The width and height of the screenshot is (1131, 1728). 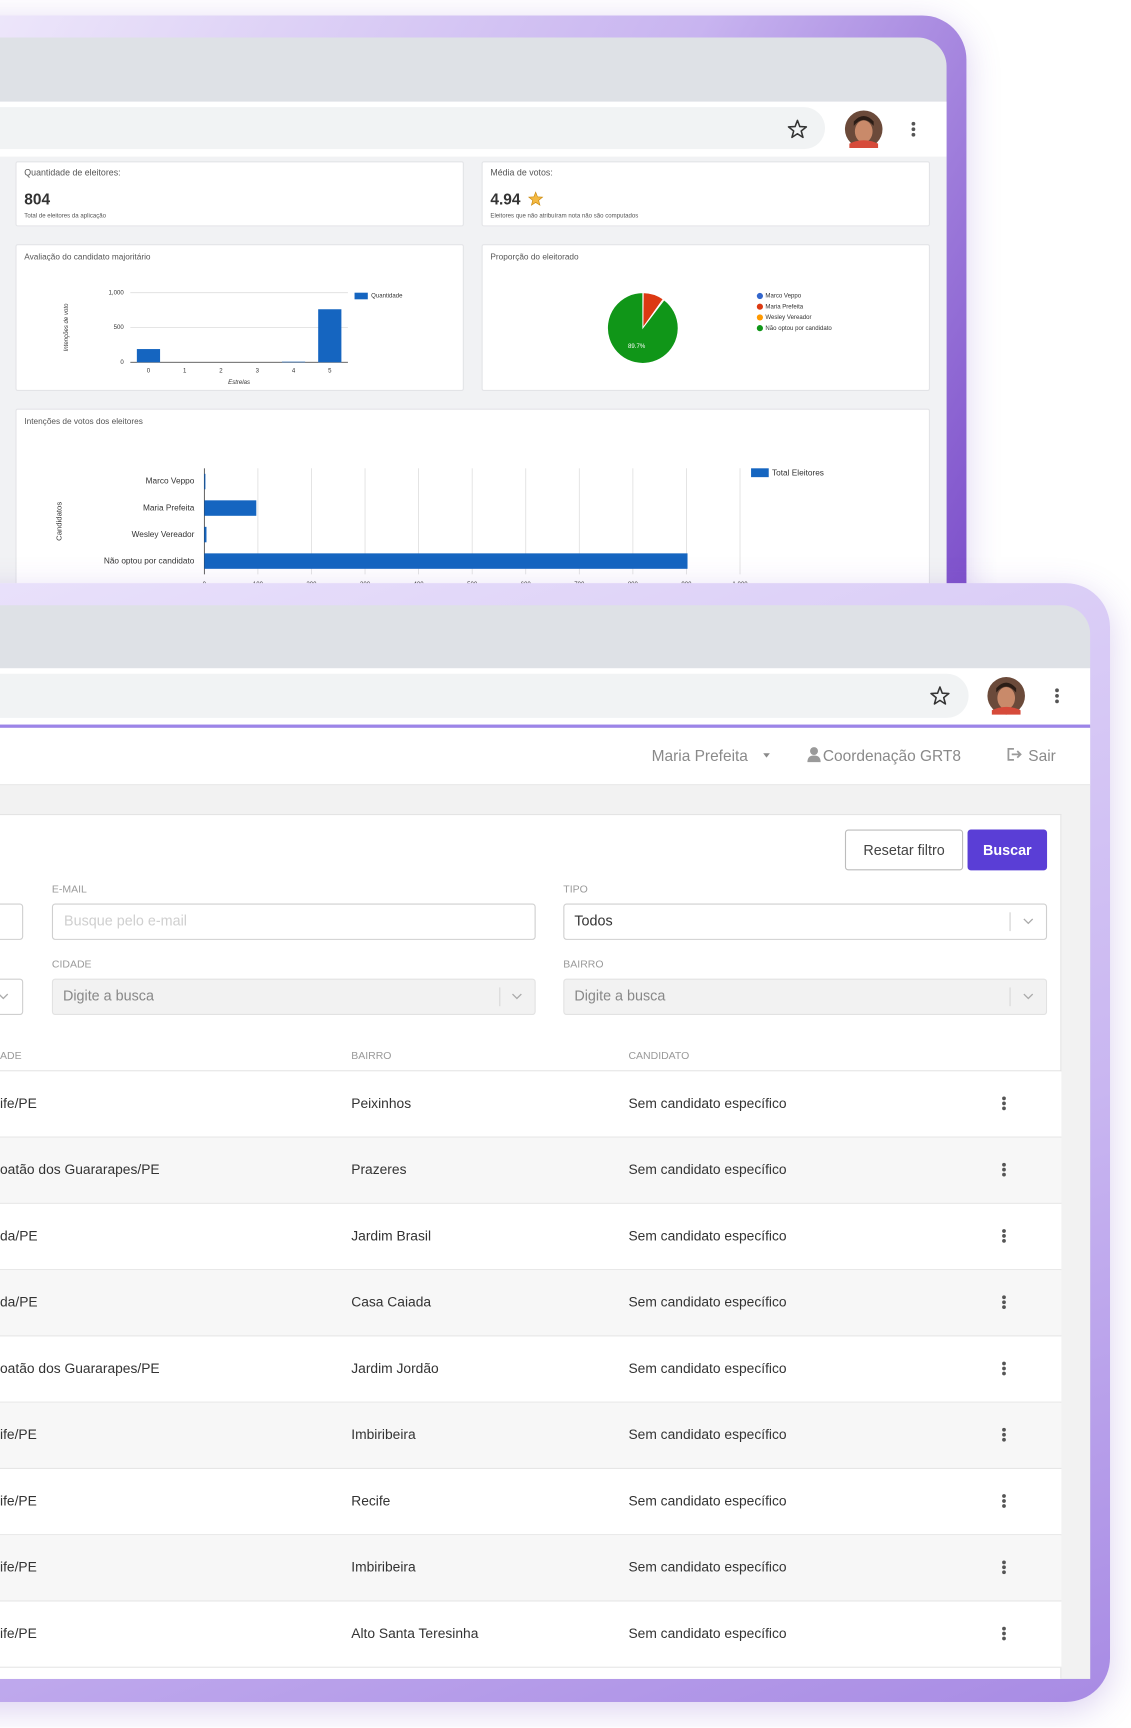 What do you see at coordinates (125, 920) in the screenshot?
I see `placeholder: Busque pelo e-mail` at bounding box center [125, 920].